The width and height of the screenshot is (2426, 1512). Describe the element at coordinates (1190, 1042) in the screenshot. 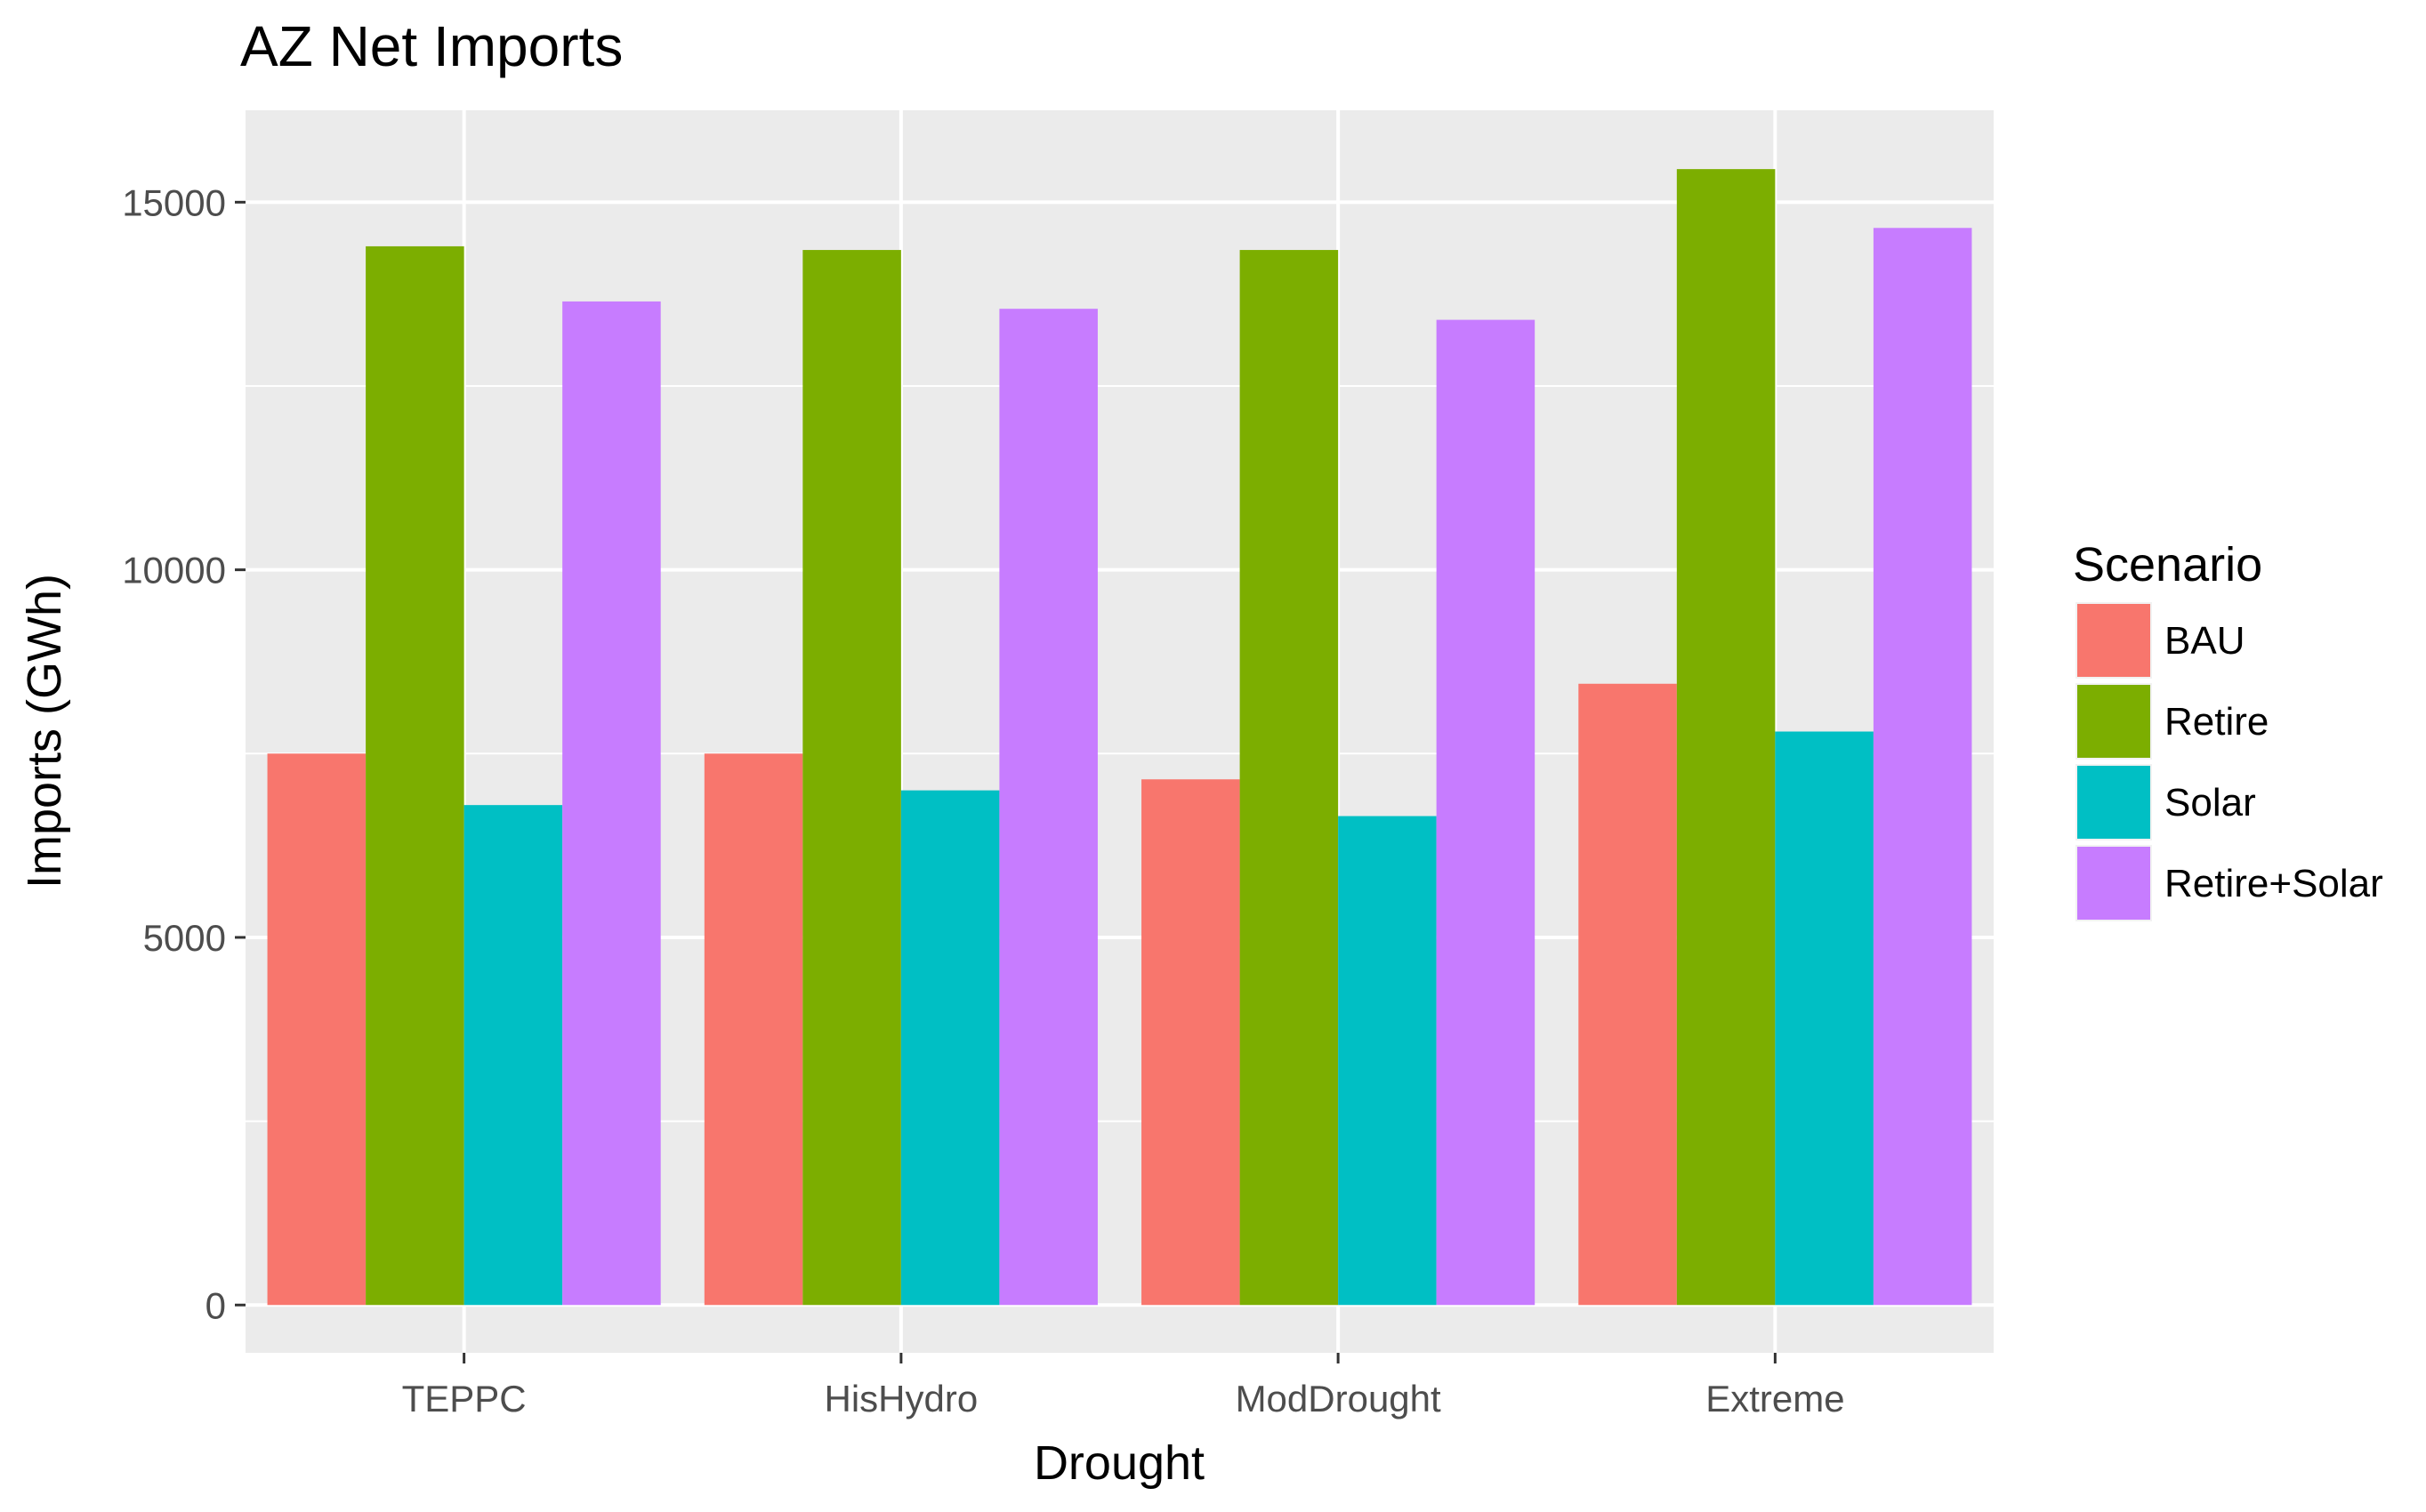

I see `bar-moddrought-bau` at that location.